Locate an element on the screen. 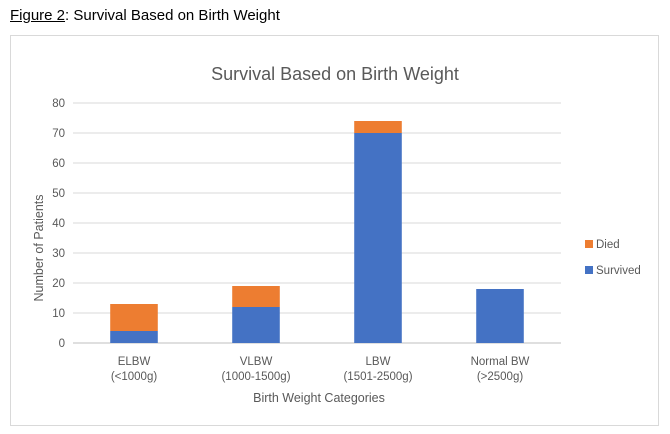 The width and height of the screenshot is (670, 434). x-axis-title: Birth Weight Categories is located at coordinates (319, 398).